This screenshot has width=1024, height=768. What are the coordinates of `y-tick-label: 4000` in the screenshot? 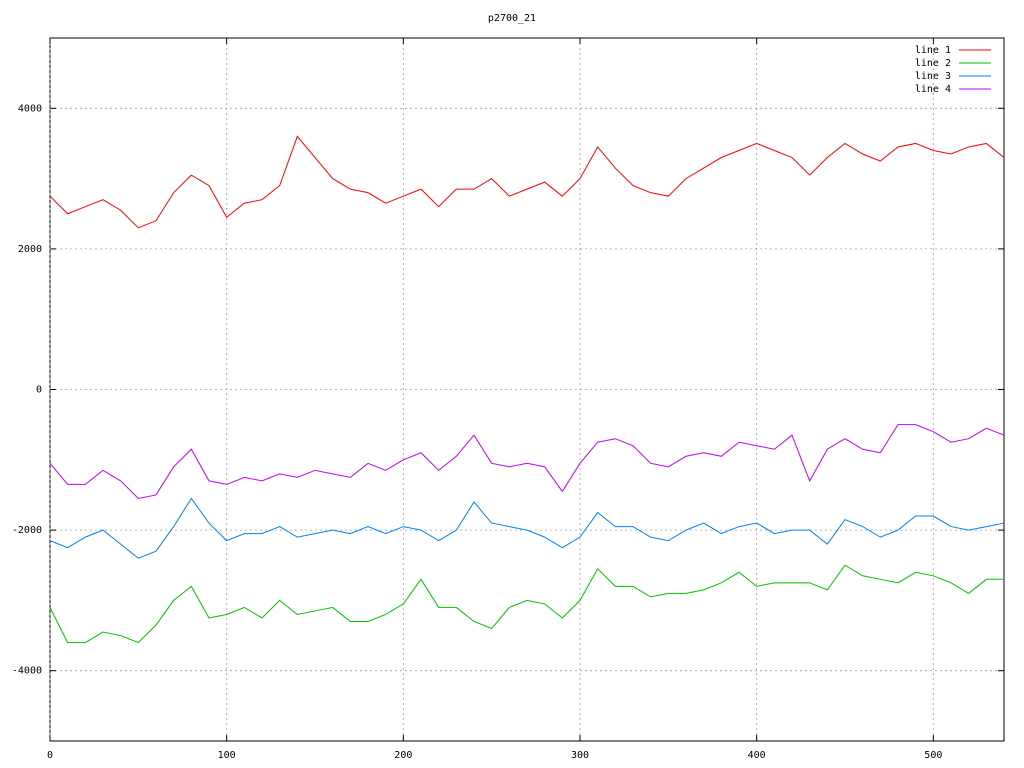 It's located at (30, 108).